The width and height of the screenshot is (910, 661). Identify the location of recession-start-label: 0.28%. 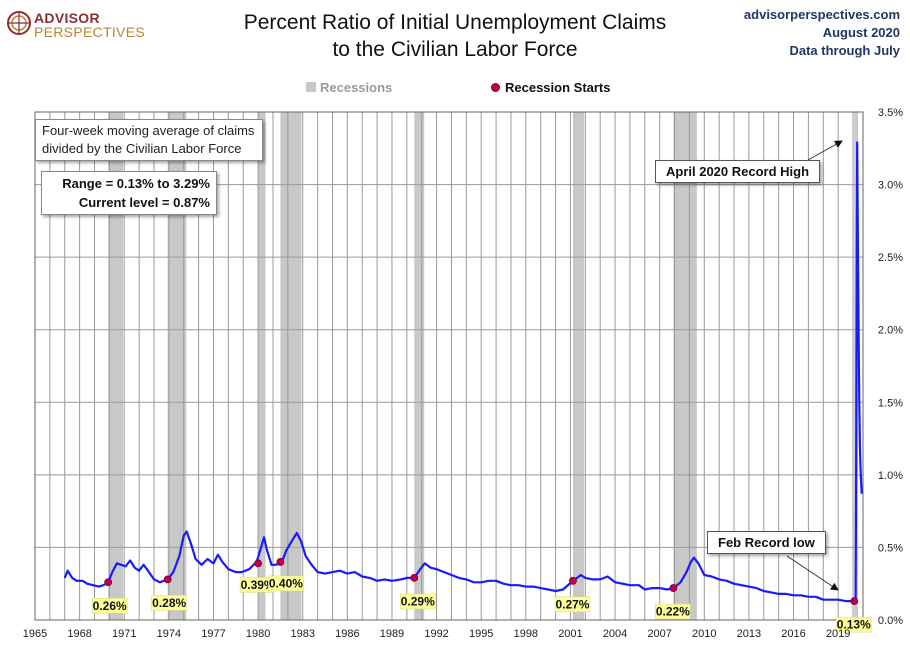
(169, 603).